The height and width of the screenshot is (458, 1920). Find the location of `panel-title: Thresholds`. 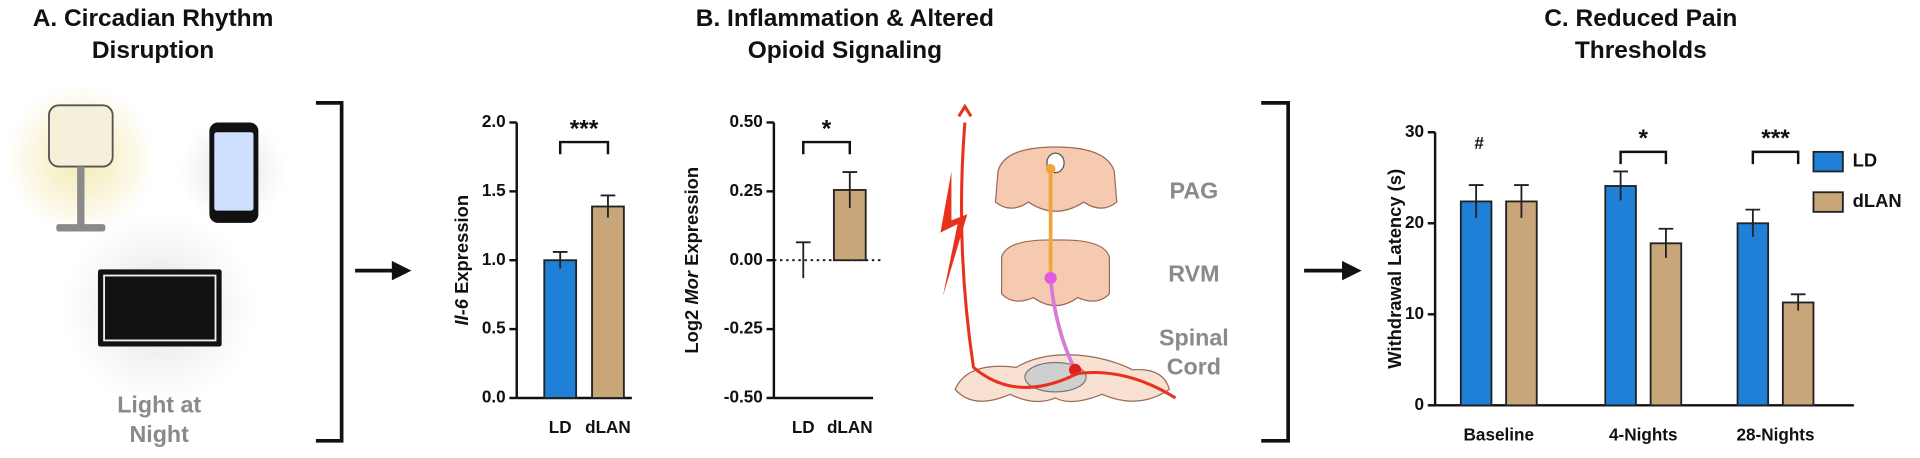

panel-title: Thresholds is located at coordinates (1641, 50).